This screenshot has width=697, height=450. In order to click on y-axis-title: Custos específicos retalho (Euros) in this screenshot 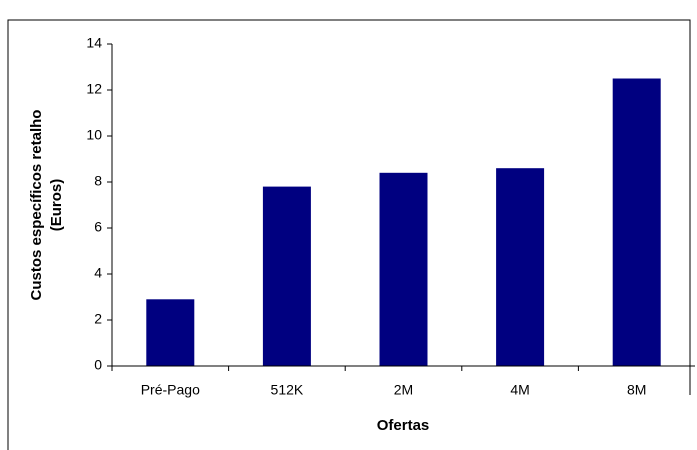, I will do `click(46, 205)`.